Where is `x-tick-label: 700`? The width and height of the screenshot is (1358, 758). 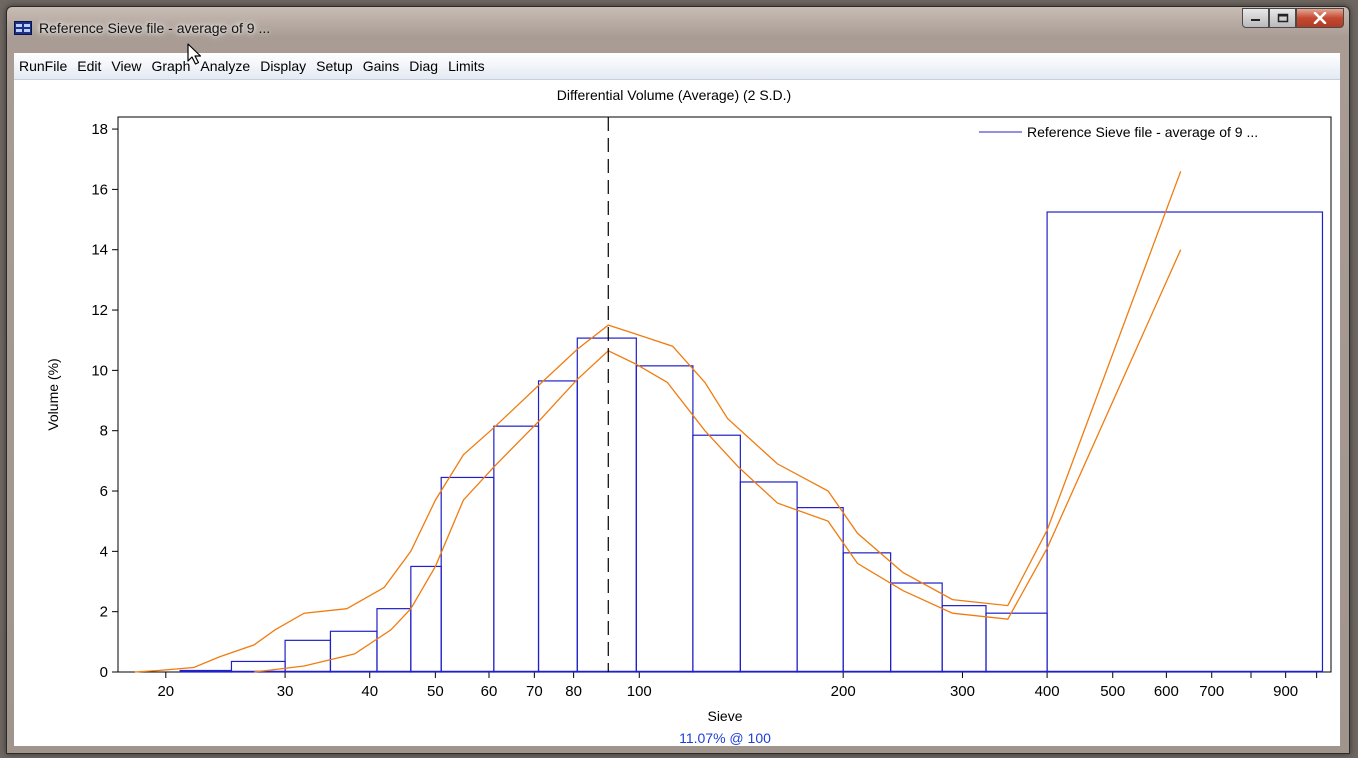 x-tick-label: 700 is located at coordinates (1211, 691).